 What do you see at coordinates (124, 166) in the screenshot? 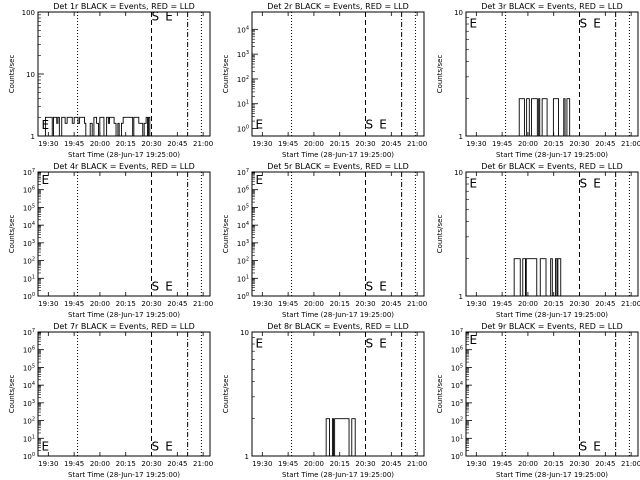
I see `panel-title: Det 4r BLACK = Events, RED = LLD` at bounding box center [124, 166].